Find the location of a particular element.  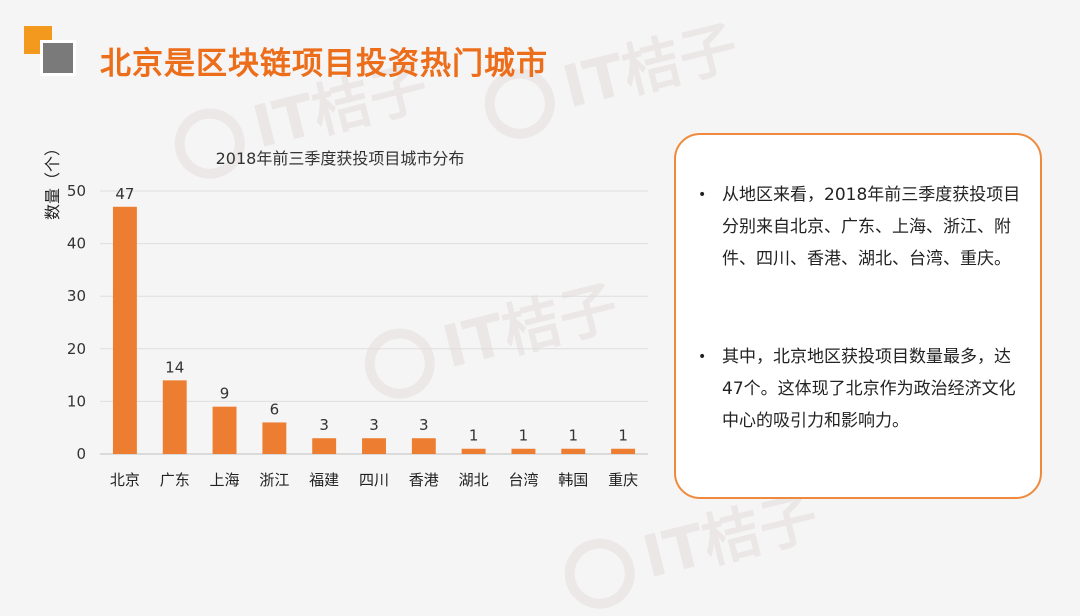

y-tick-label: 50 is located at coordinates (76, 191).